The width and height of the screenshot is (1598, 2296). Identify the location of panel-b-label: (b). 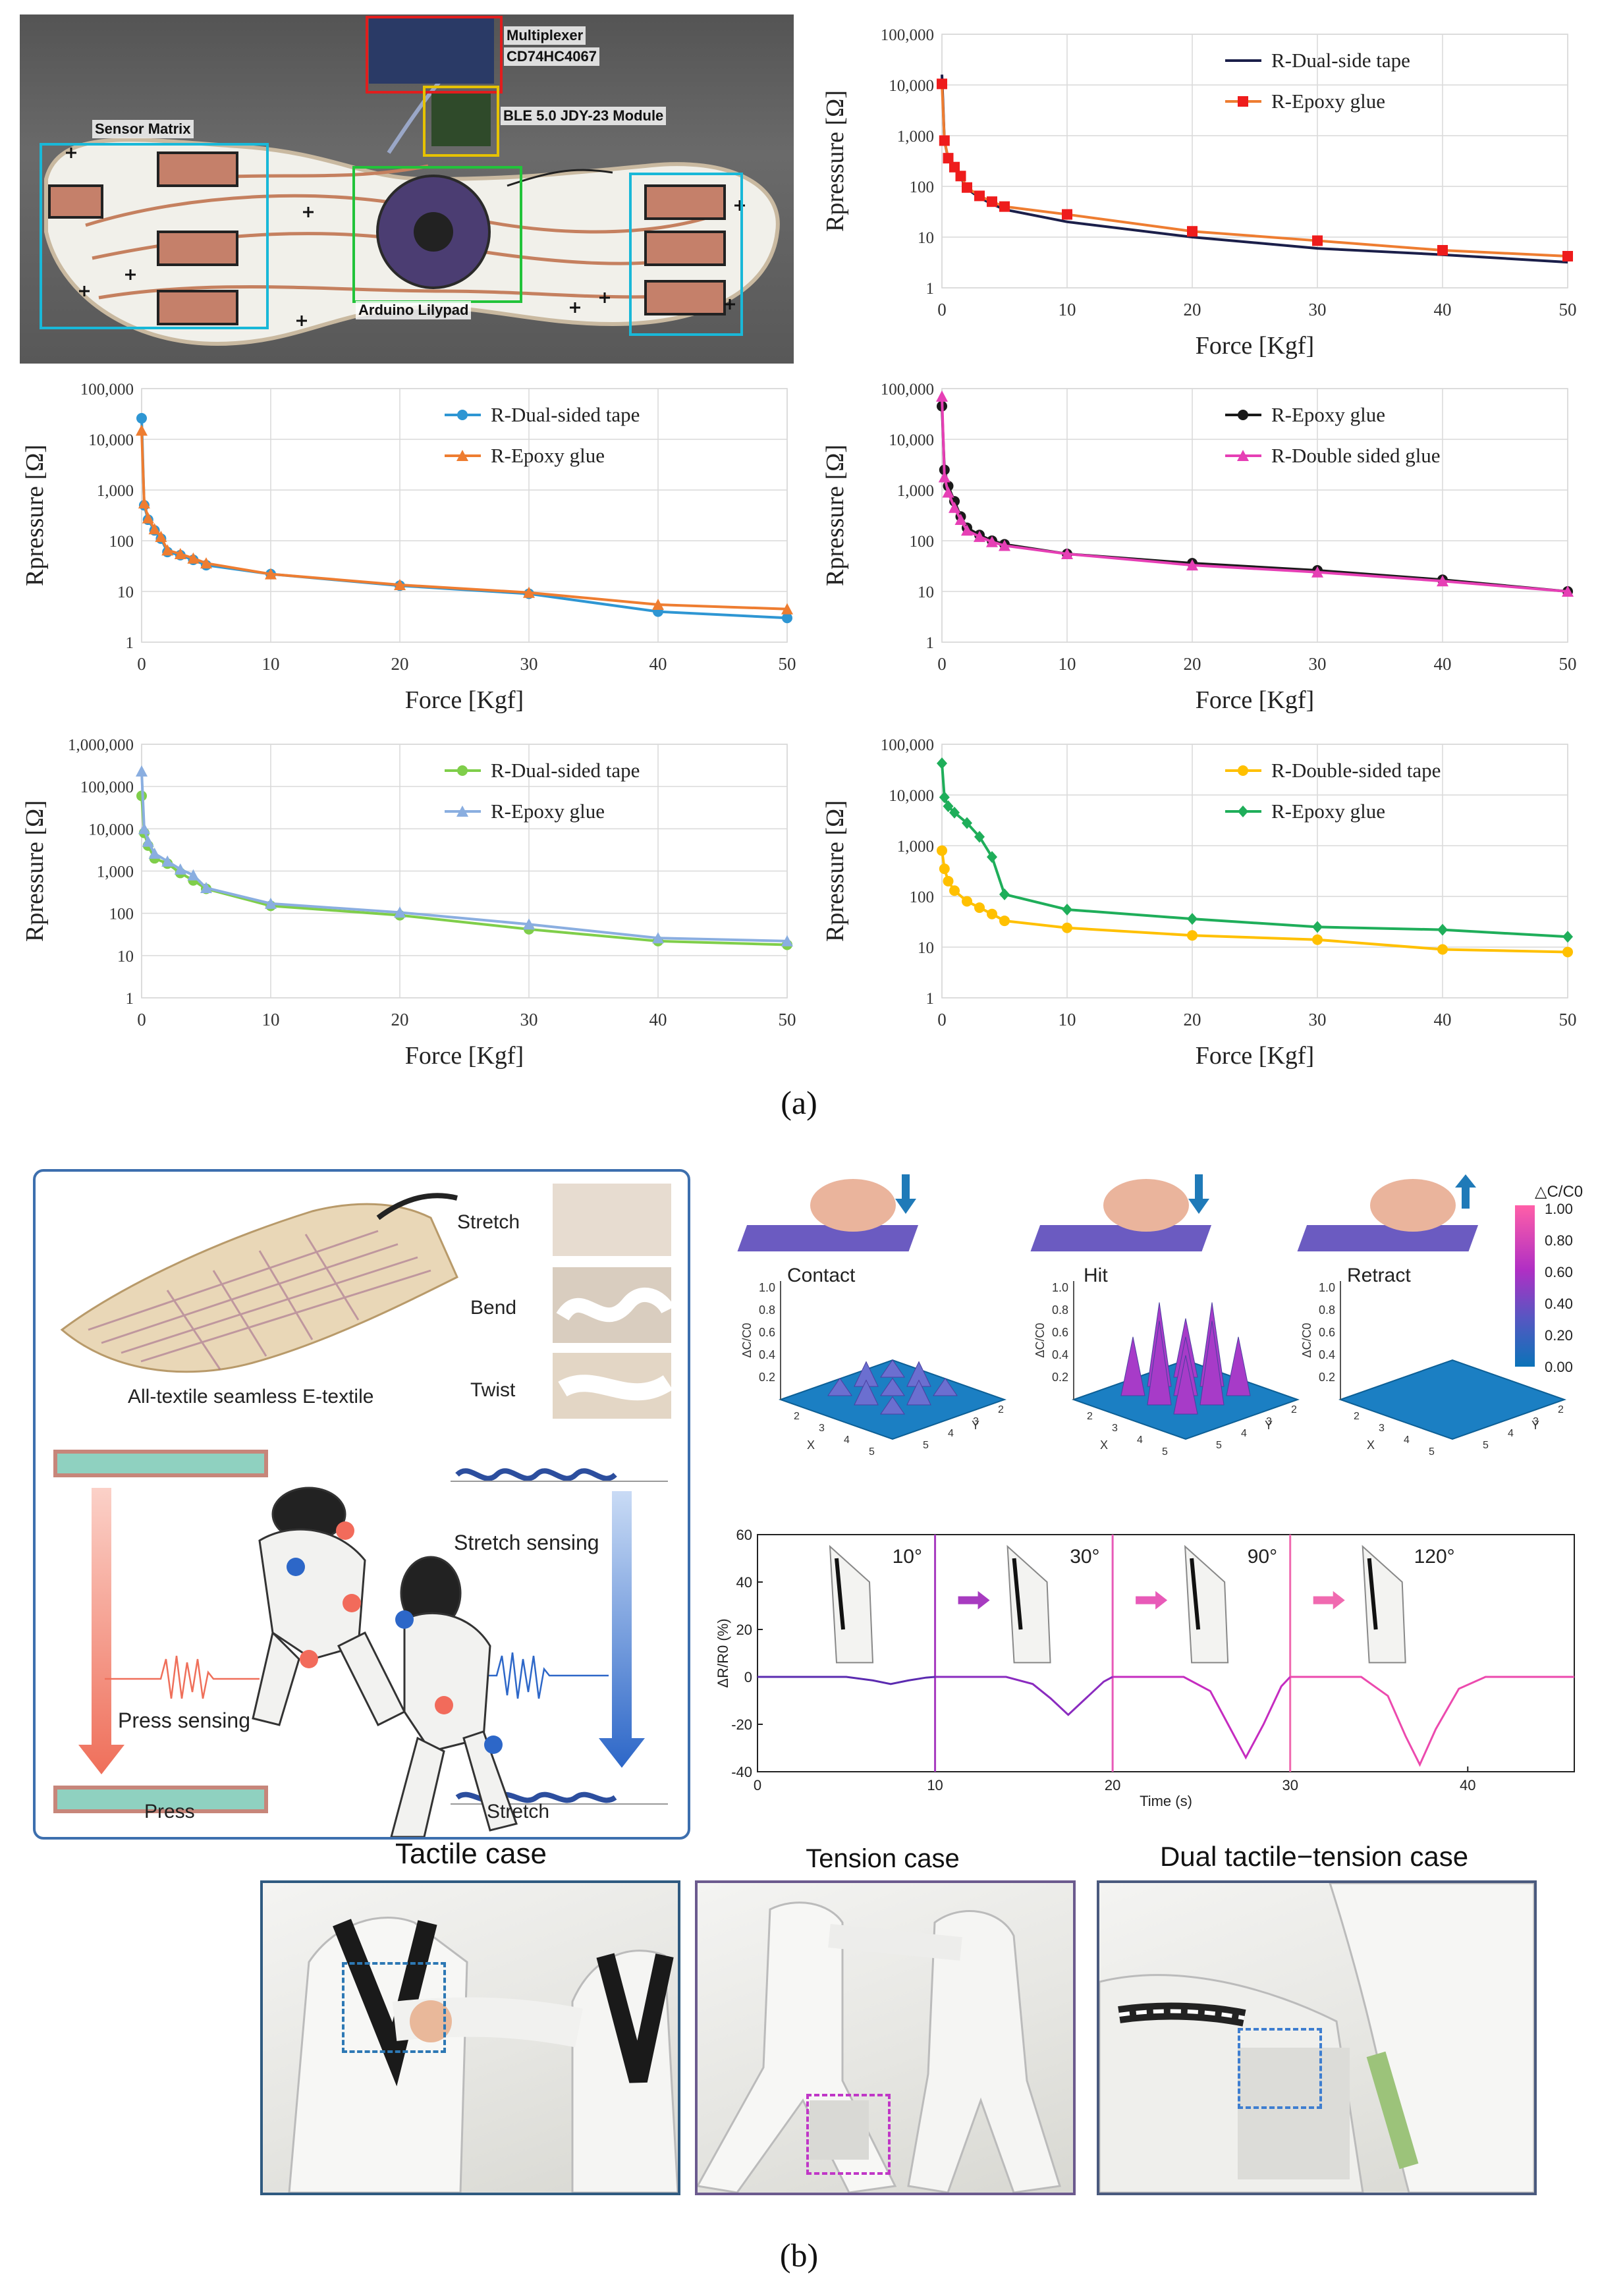
(799, 2255).